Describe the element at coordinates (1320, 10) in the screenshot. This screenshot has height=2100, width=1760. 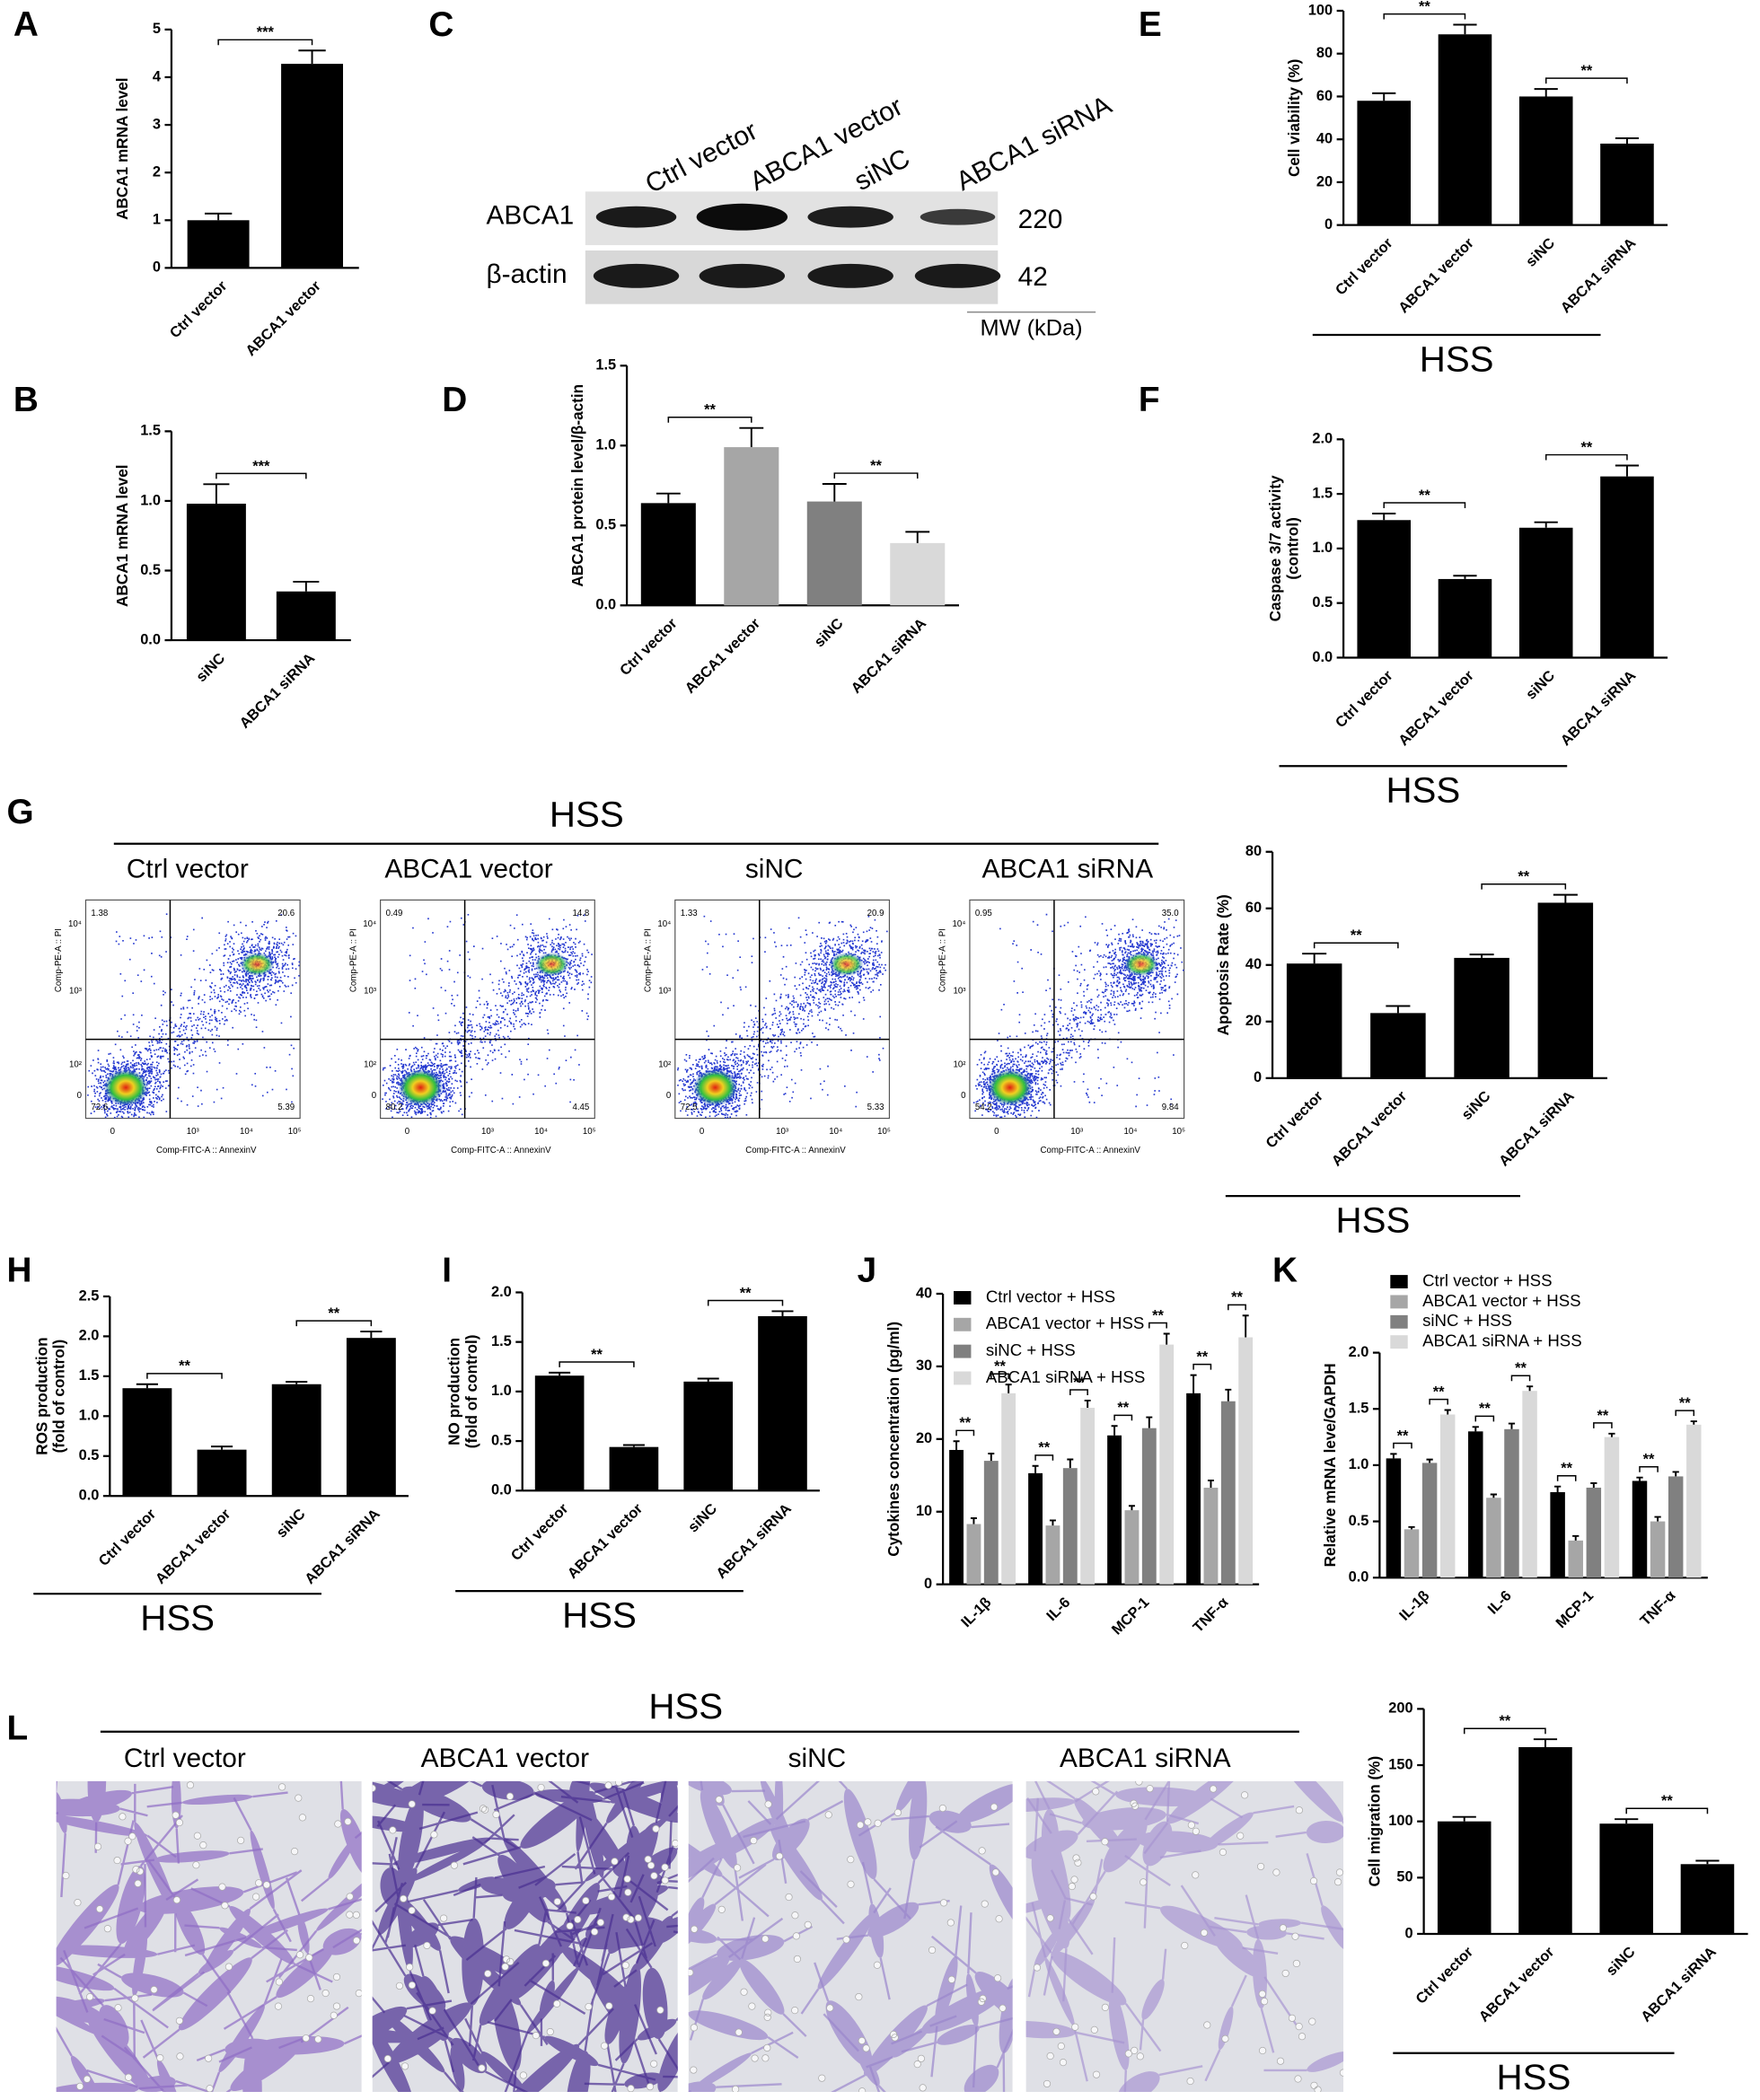
I see `y-tick-label: 100` at that location.